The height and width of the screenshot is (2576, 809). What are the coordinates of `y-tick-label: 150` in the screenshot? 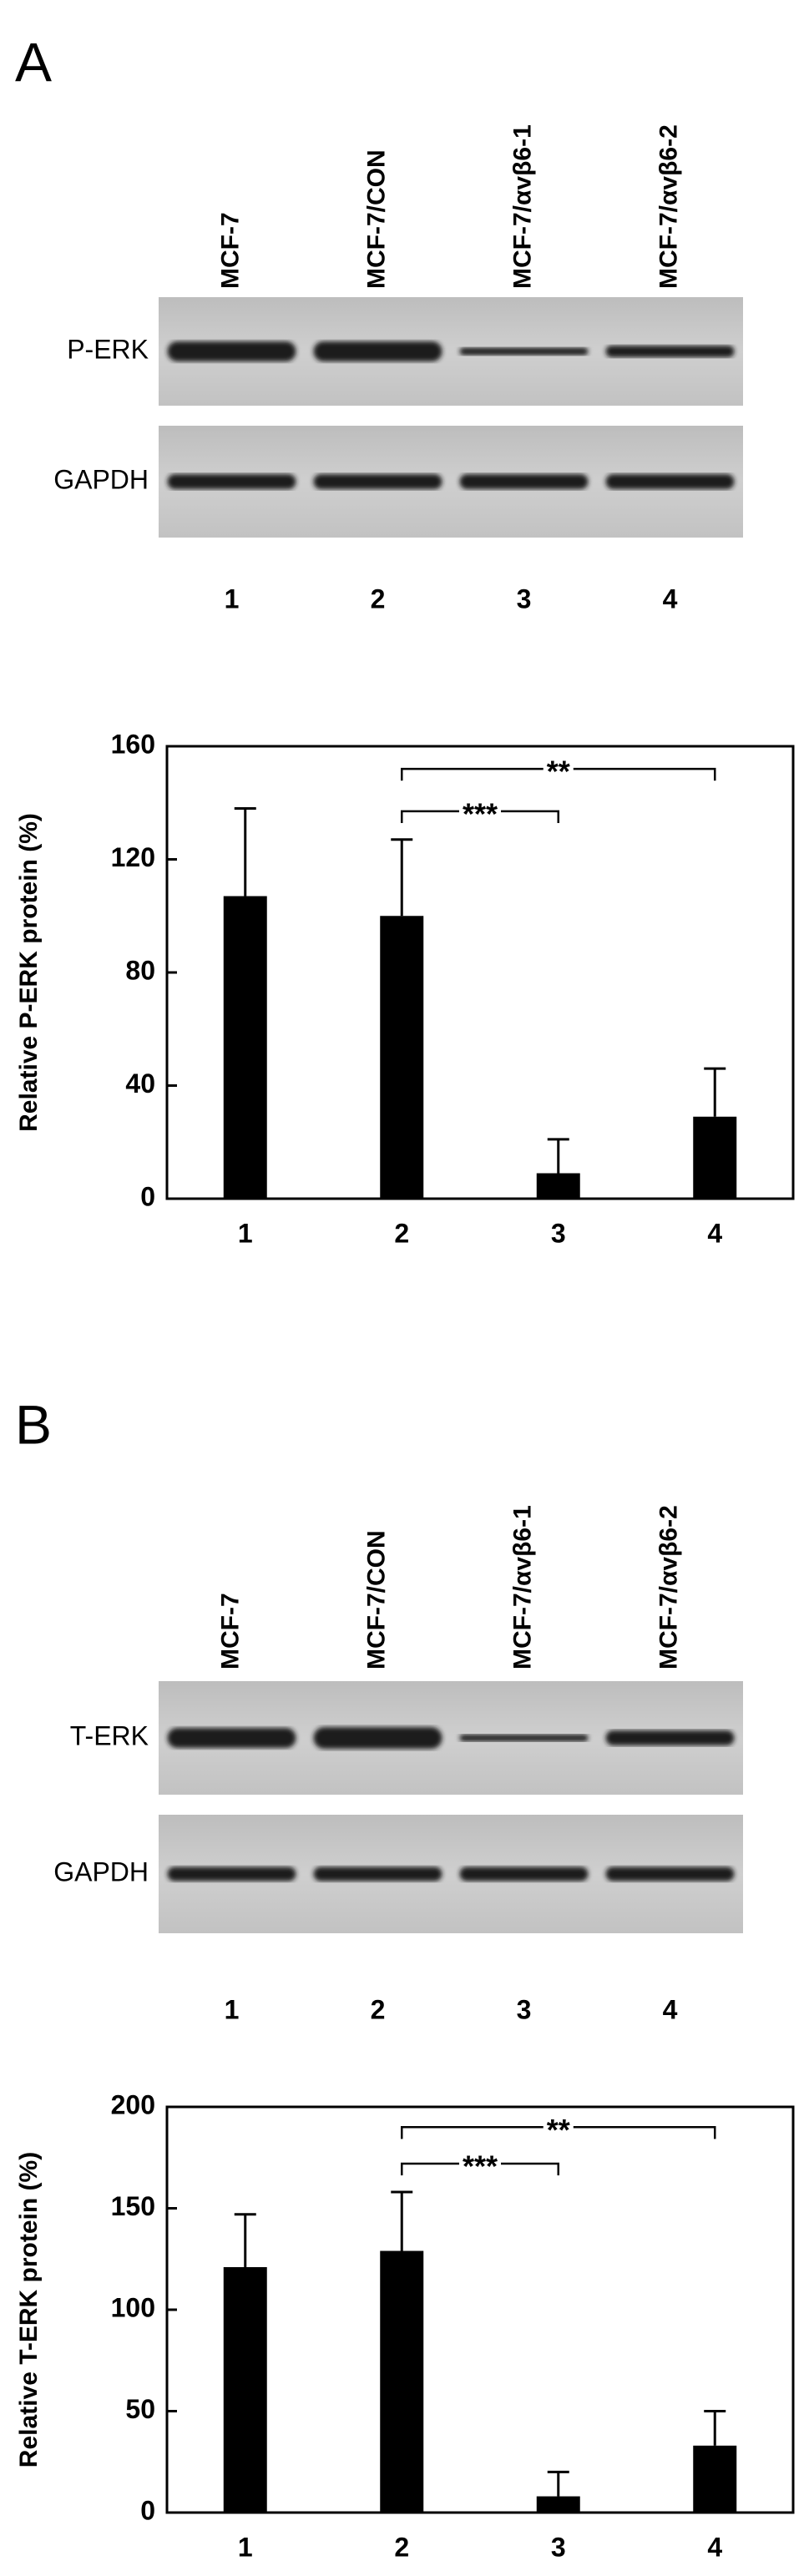 It's located at (133, 2206).